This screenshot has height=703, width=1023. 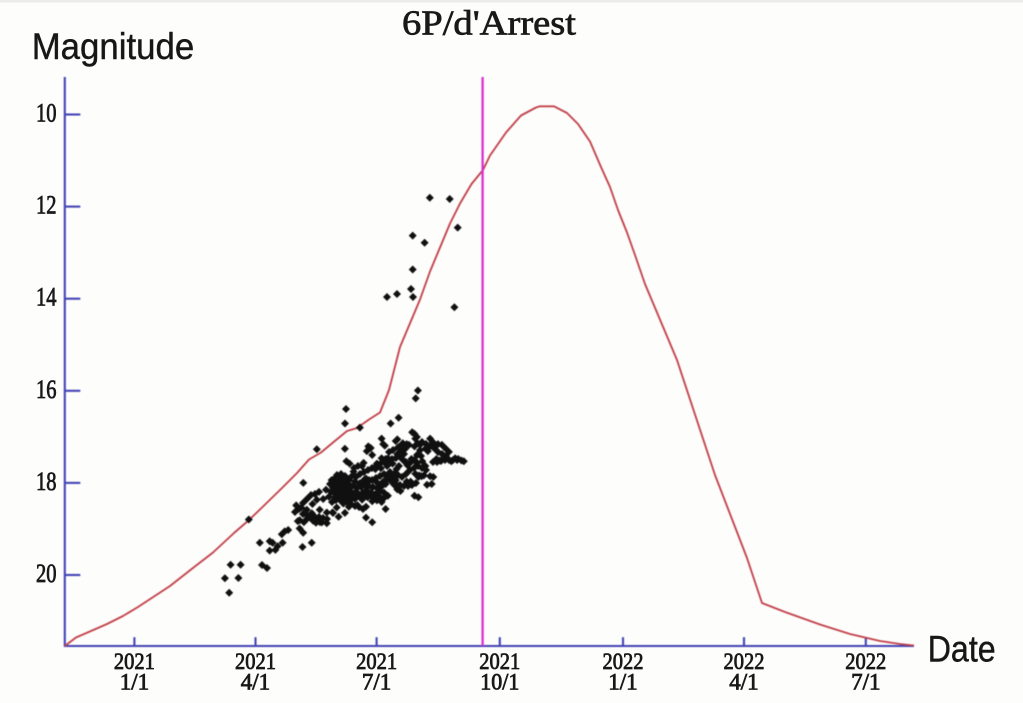 I want to click on svg-text: 20, so click(x=46, y=573).